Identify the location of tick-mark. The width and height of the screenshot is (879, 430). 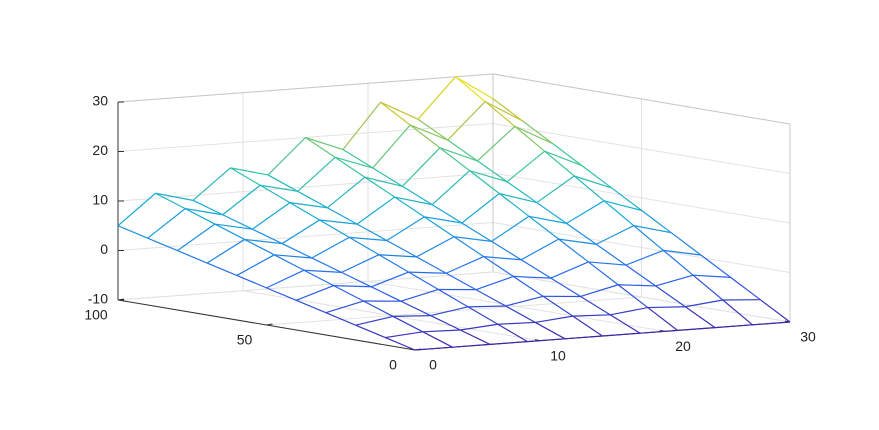
(269, 324).